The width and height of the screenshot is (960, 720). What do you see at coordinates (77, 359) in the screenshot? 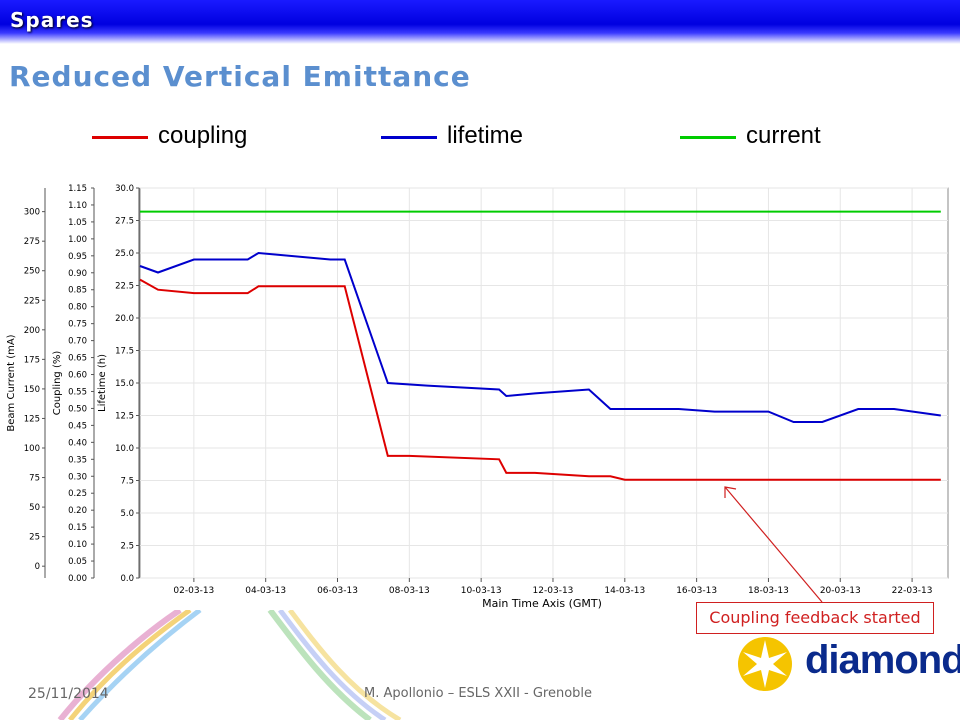
I see `axis-tick-label: 0.65` at bounding box center [77, 359].